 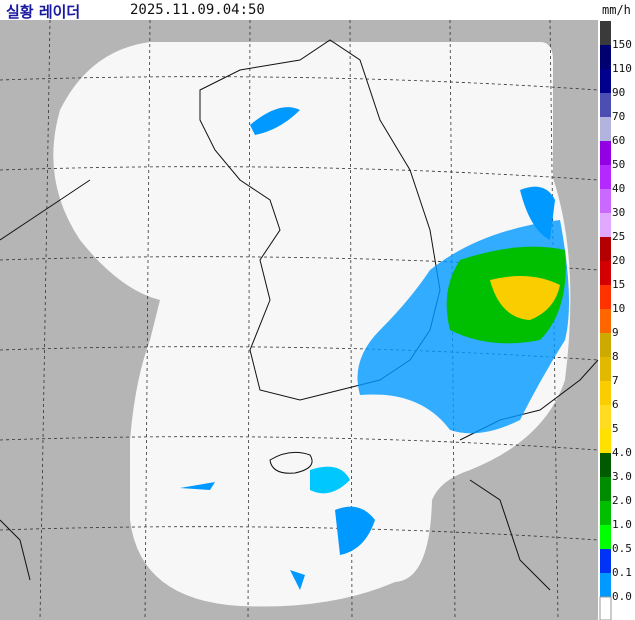 I want to click on legend-label: 110, so click(x=622, y=68).